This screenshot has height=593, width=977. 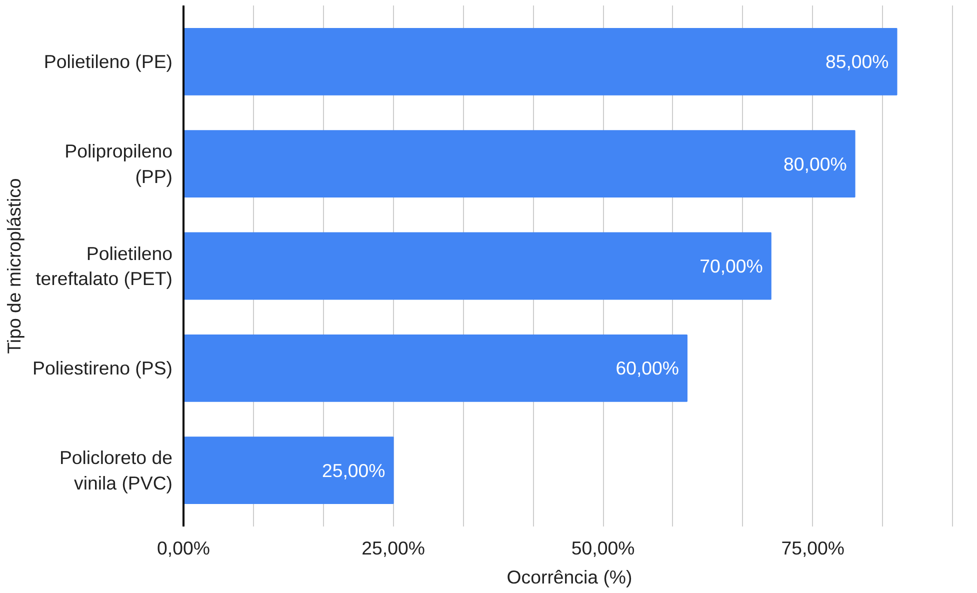 I want to click on x-tick-label: 75,00%, so click(x=812, y=548).